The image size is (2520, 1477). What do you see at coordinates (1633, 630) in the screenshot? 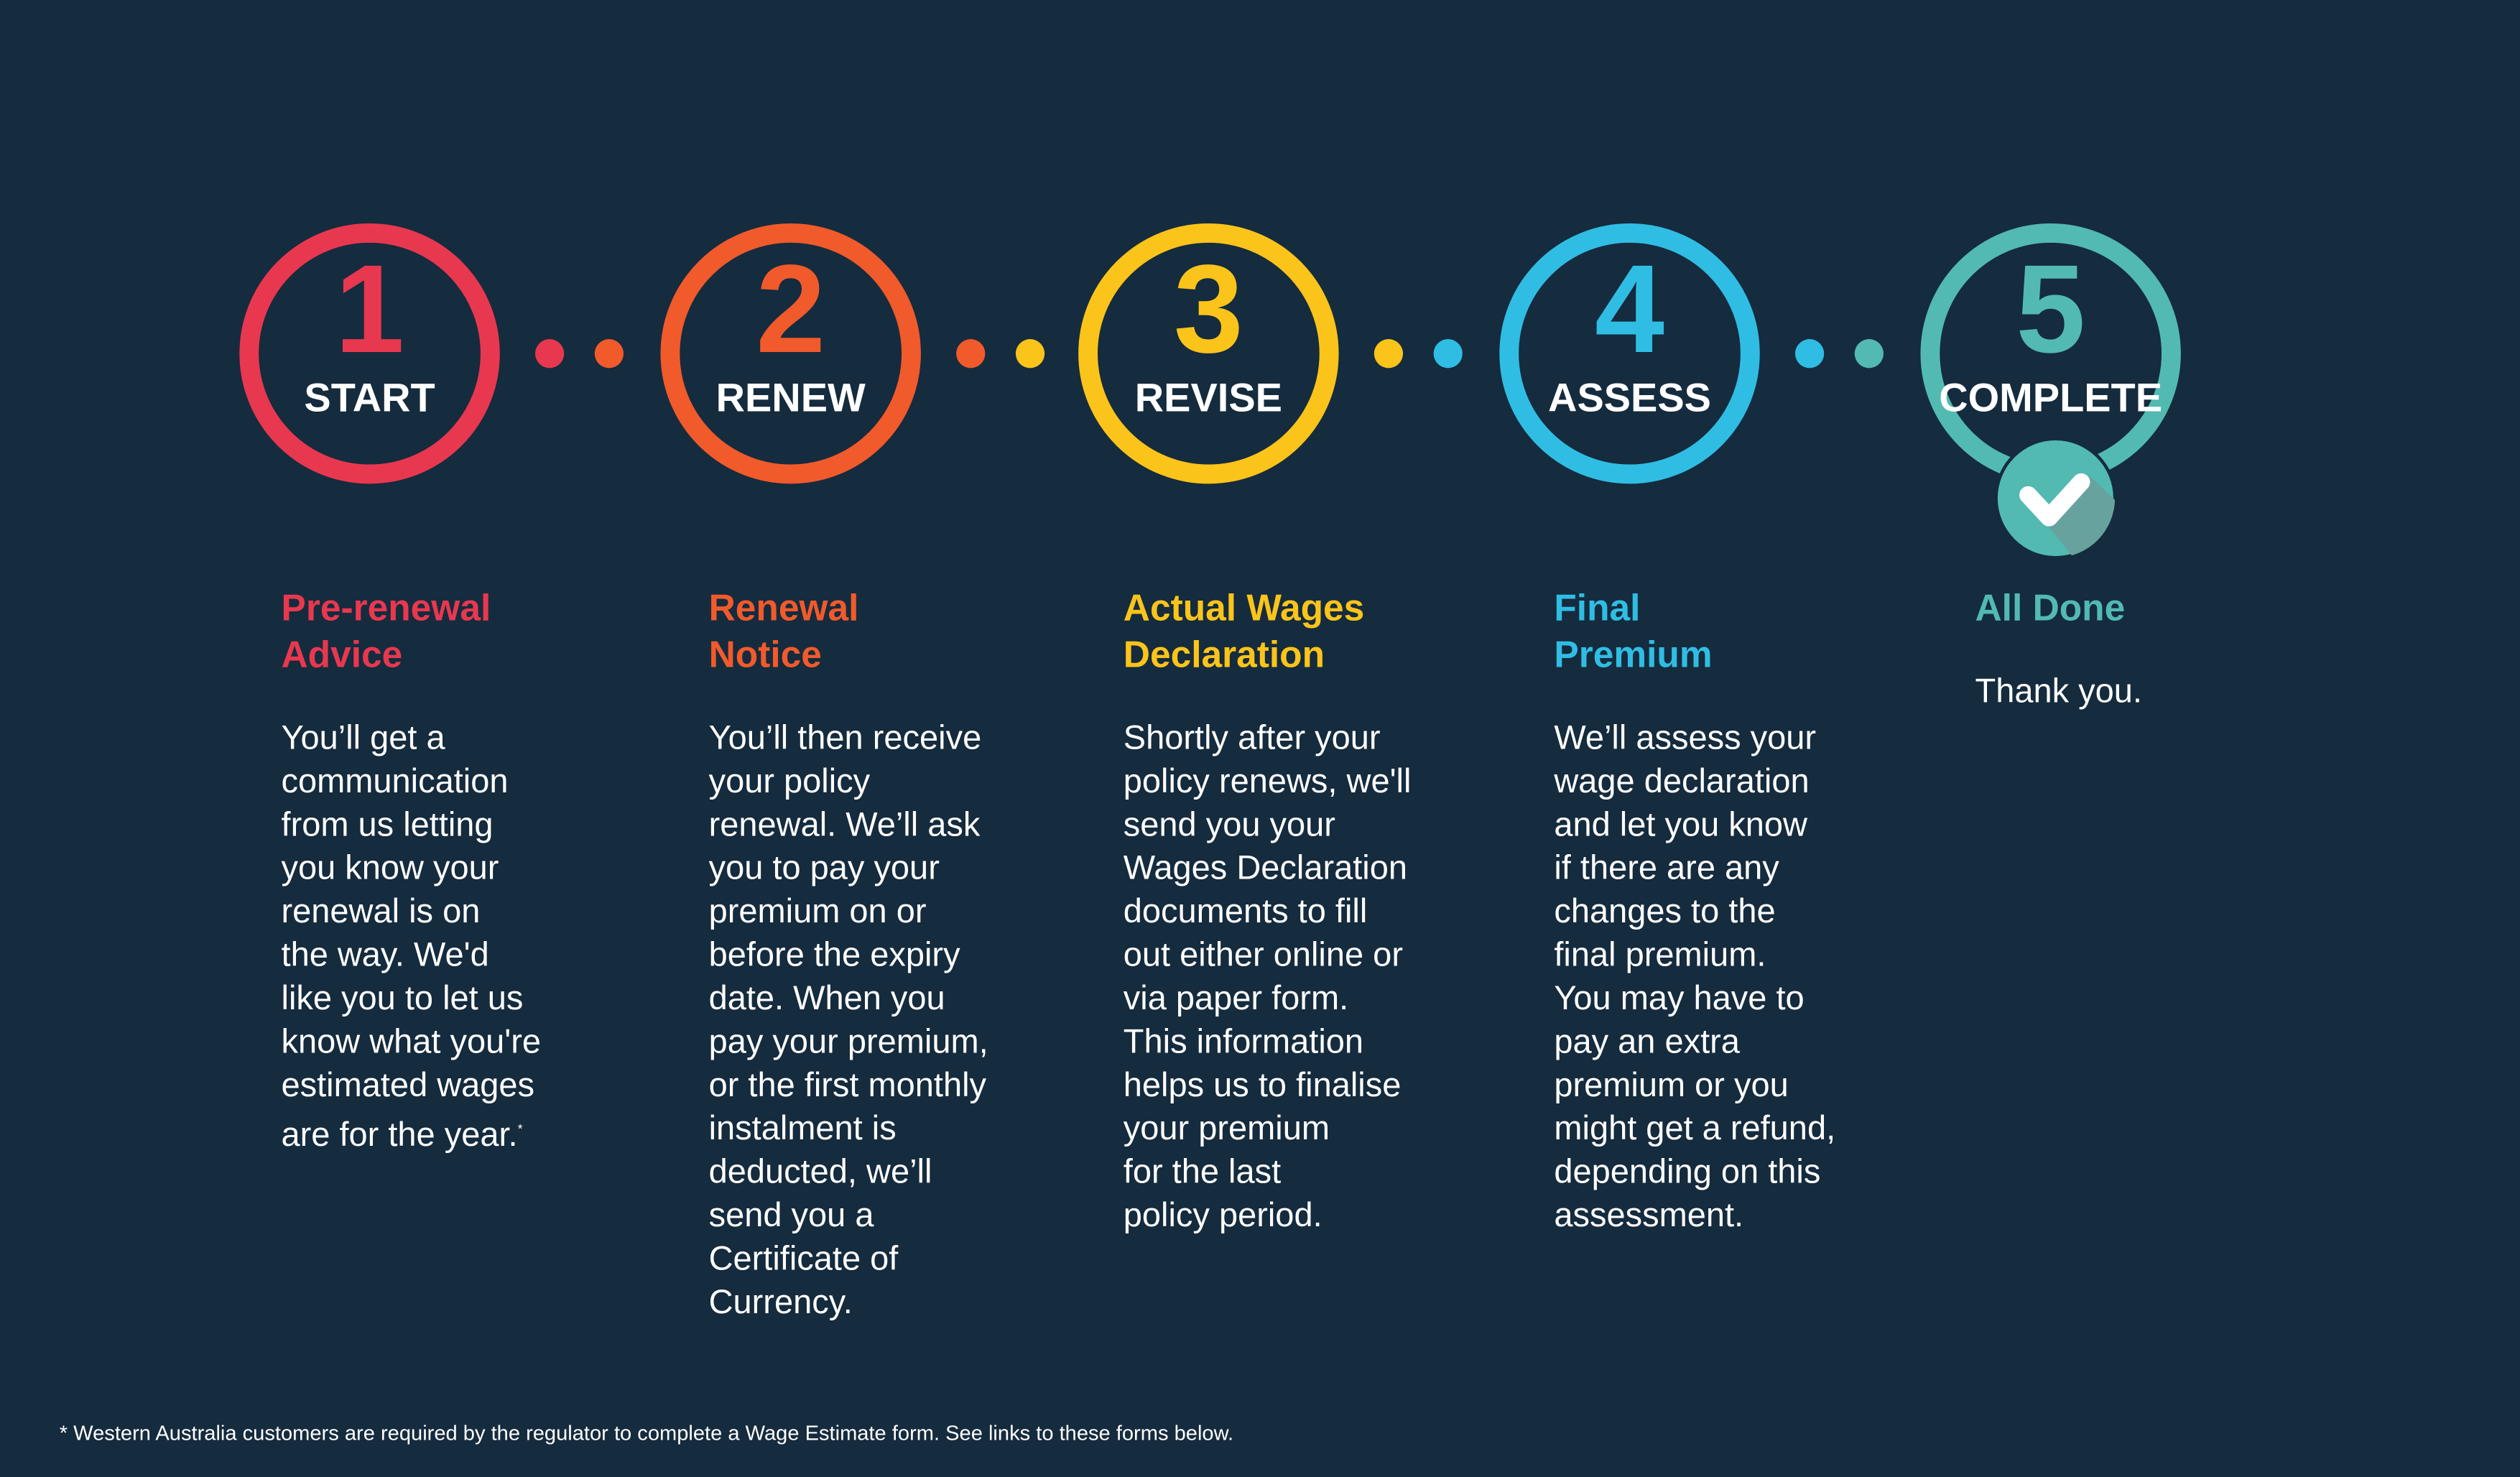
I see `step-heading: Final Premium` at bounding box center [1633, 630].